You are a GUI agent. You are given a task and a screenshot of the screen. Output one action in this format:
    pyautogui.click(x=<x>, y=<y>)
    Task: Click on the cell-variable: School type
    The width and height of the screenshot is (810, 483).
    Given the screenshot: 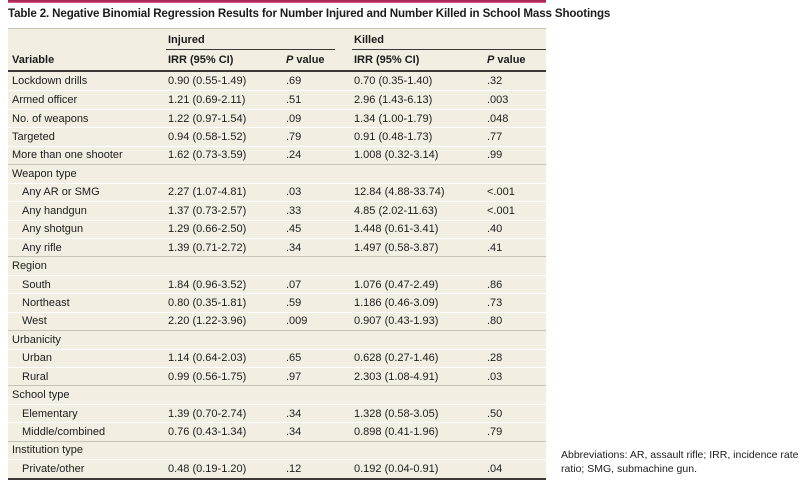 What is the action you would take?
    pyautogui.click(x=41, y=395)
    